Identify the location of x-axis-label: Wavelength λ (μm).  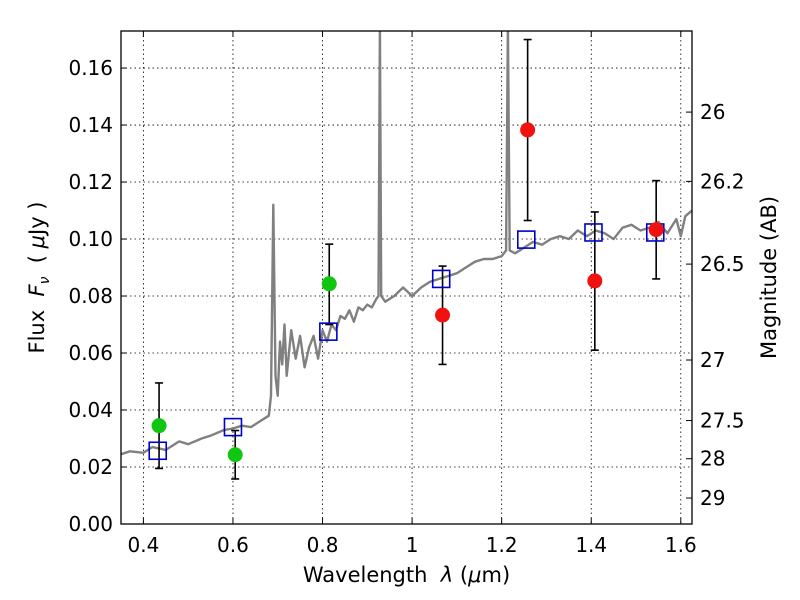
(406, 575).